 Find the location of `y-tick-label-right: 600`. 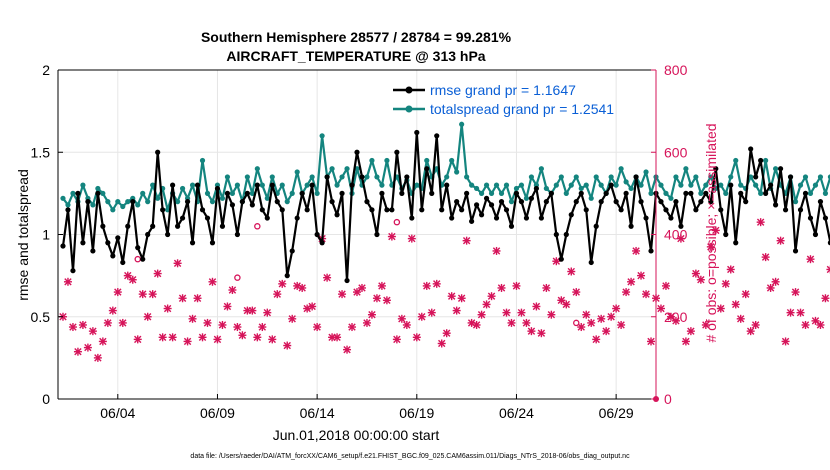

y-tick-label-right: 600 is located at coordinates (676, 152).